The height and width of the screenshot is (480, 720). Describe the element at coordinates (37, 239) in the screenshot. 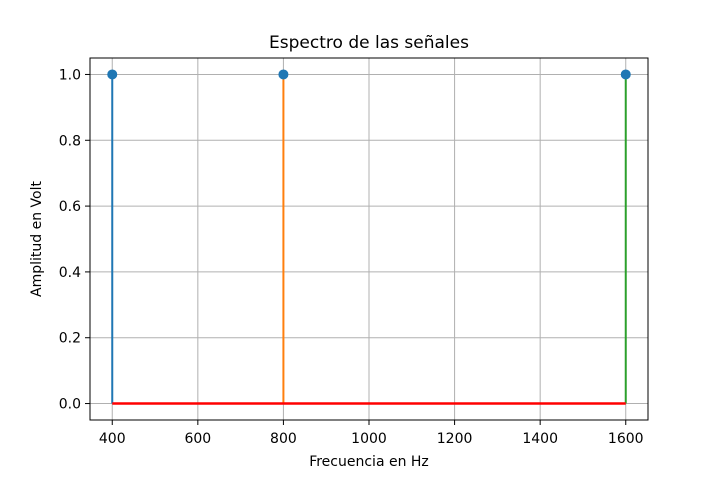

I see `y-axis-title: Amplitud en Volt` at that location.